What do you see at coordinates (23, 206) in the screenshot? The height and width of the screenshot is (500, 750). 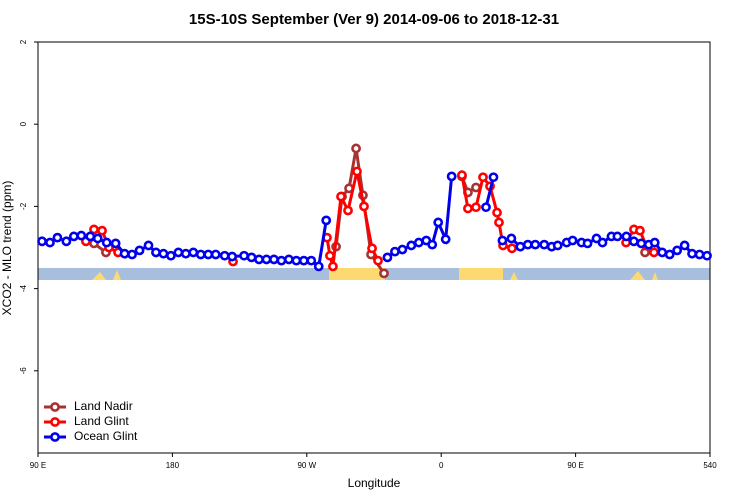 I see `y-tick-label: -2` at bounding box center [23, 206].